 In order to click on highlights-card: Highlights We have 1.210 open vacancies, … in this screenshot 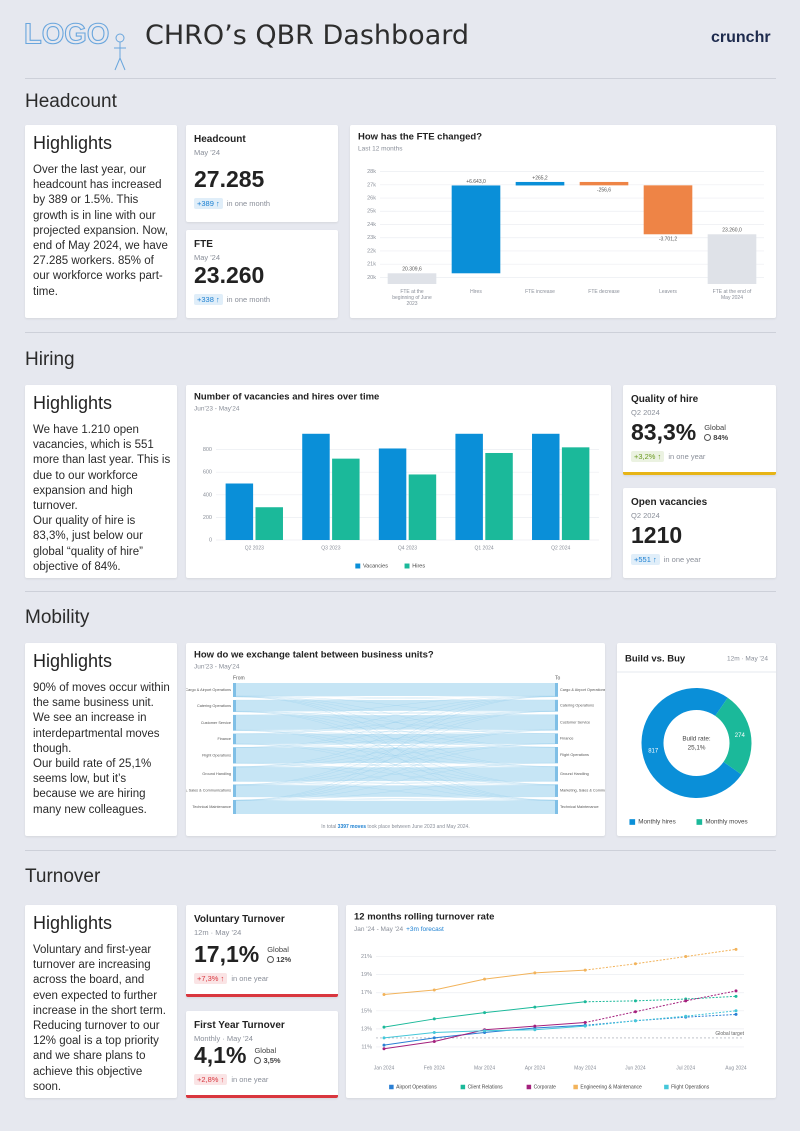, I will do `click(101, 481)`.